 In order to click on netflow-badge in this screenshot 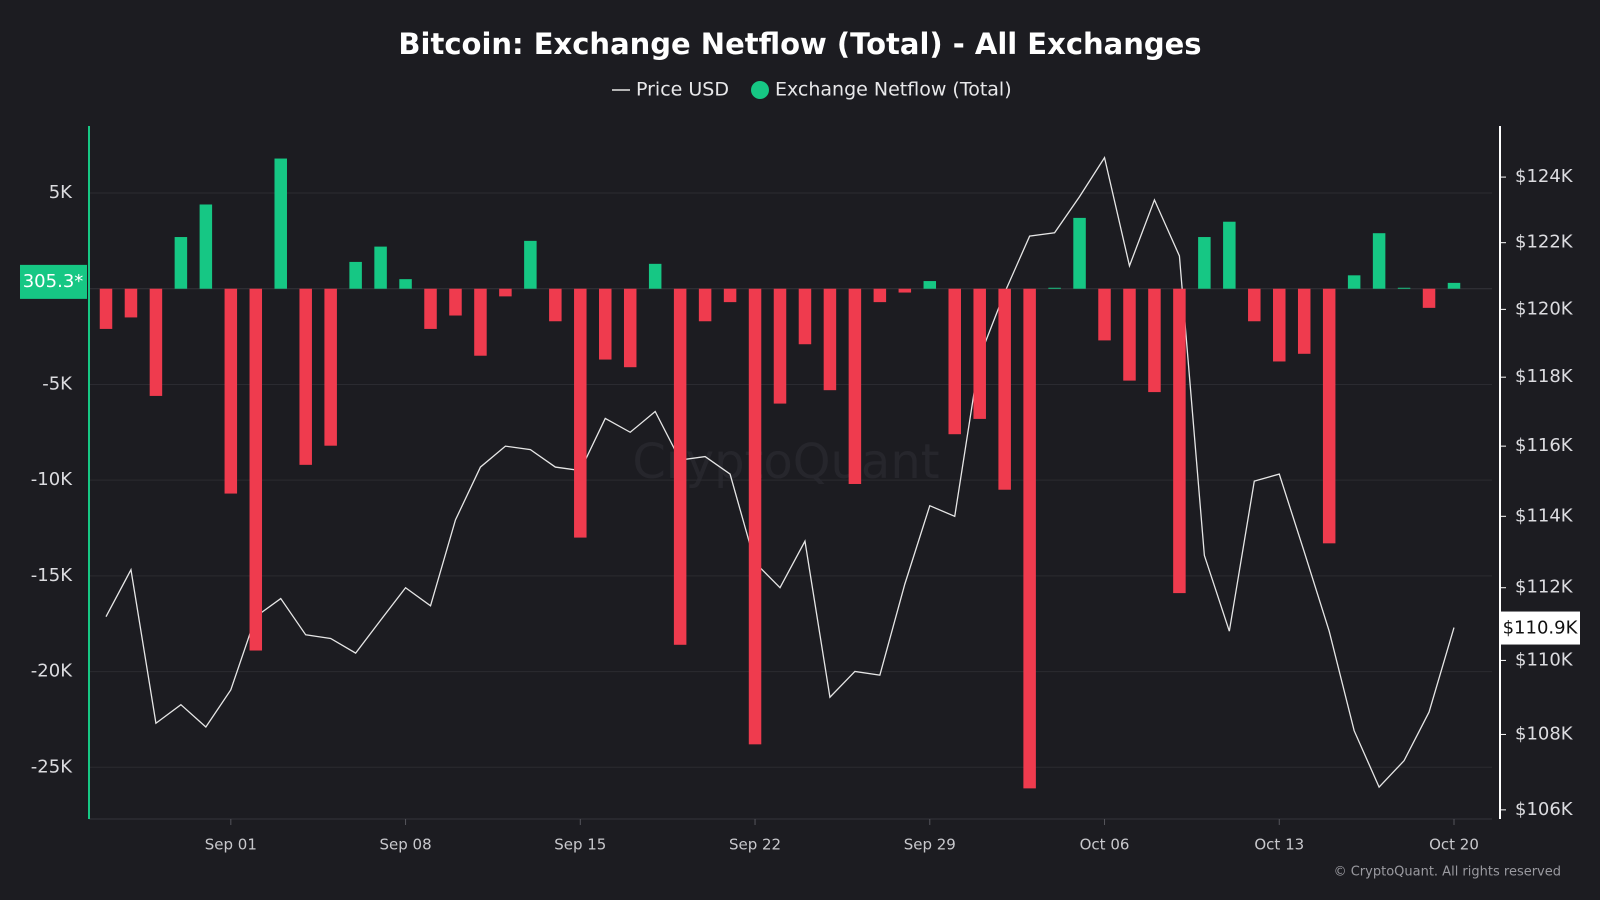, I will do `click(53, 281)`.